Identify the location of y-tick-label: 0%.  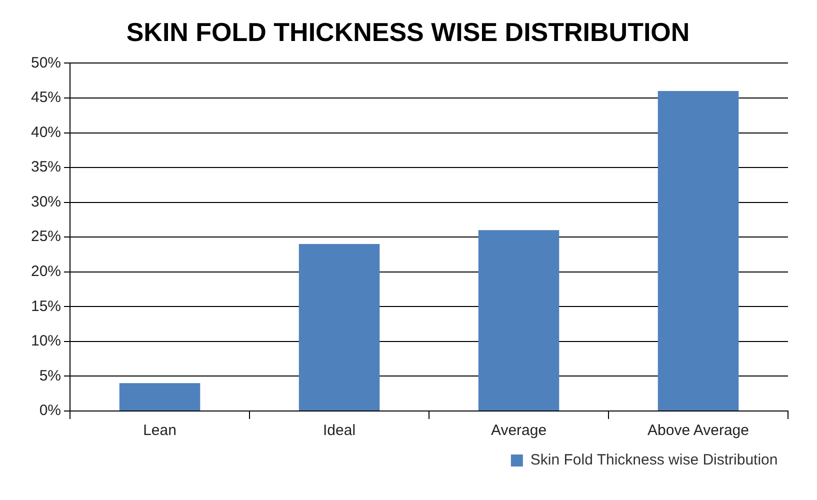
(50, 411).